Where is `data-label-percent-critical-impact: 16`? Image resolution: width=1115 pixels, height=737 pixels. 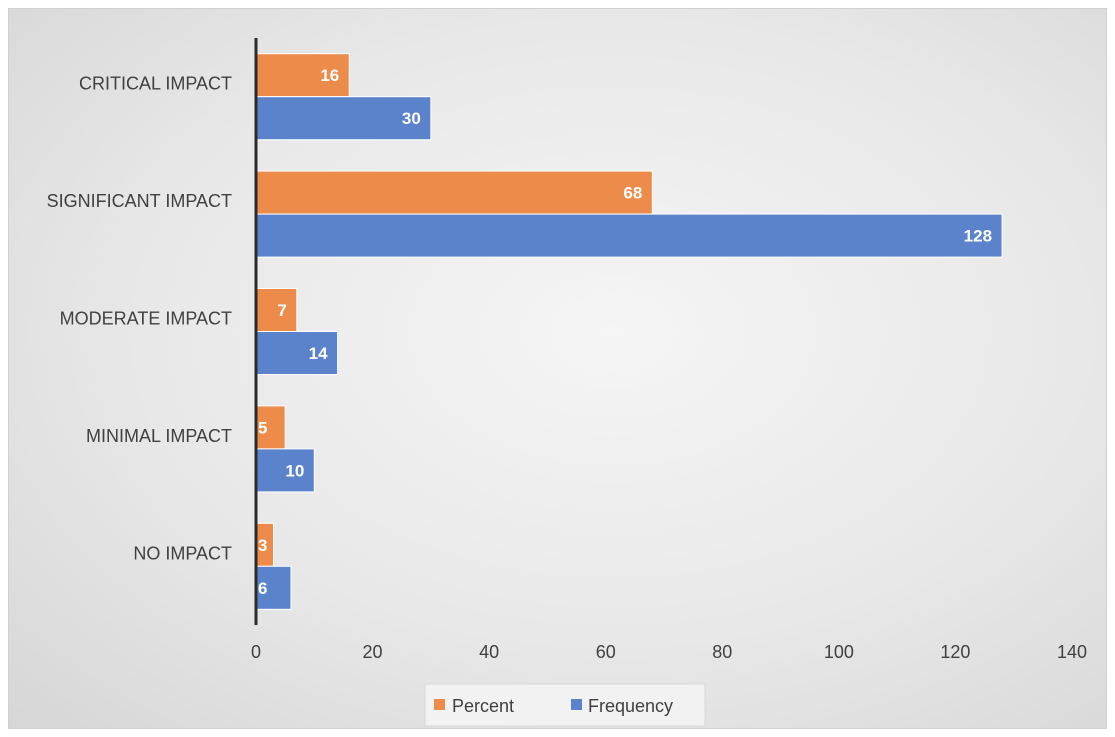 data-label-percent-critical-impact: 16 is located at coordinates (329, 75).